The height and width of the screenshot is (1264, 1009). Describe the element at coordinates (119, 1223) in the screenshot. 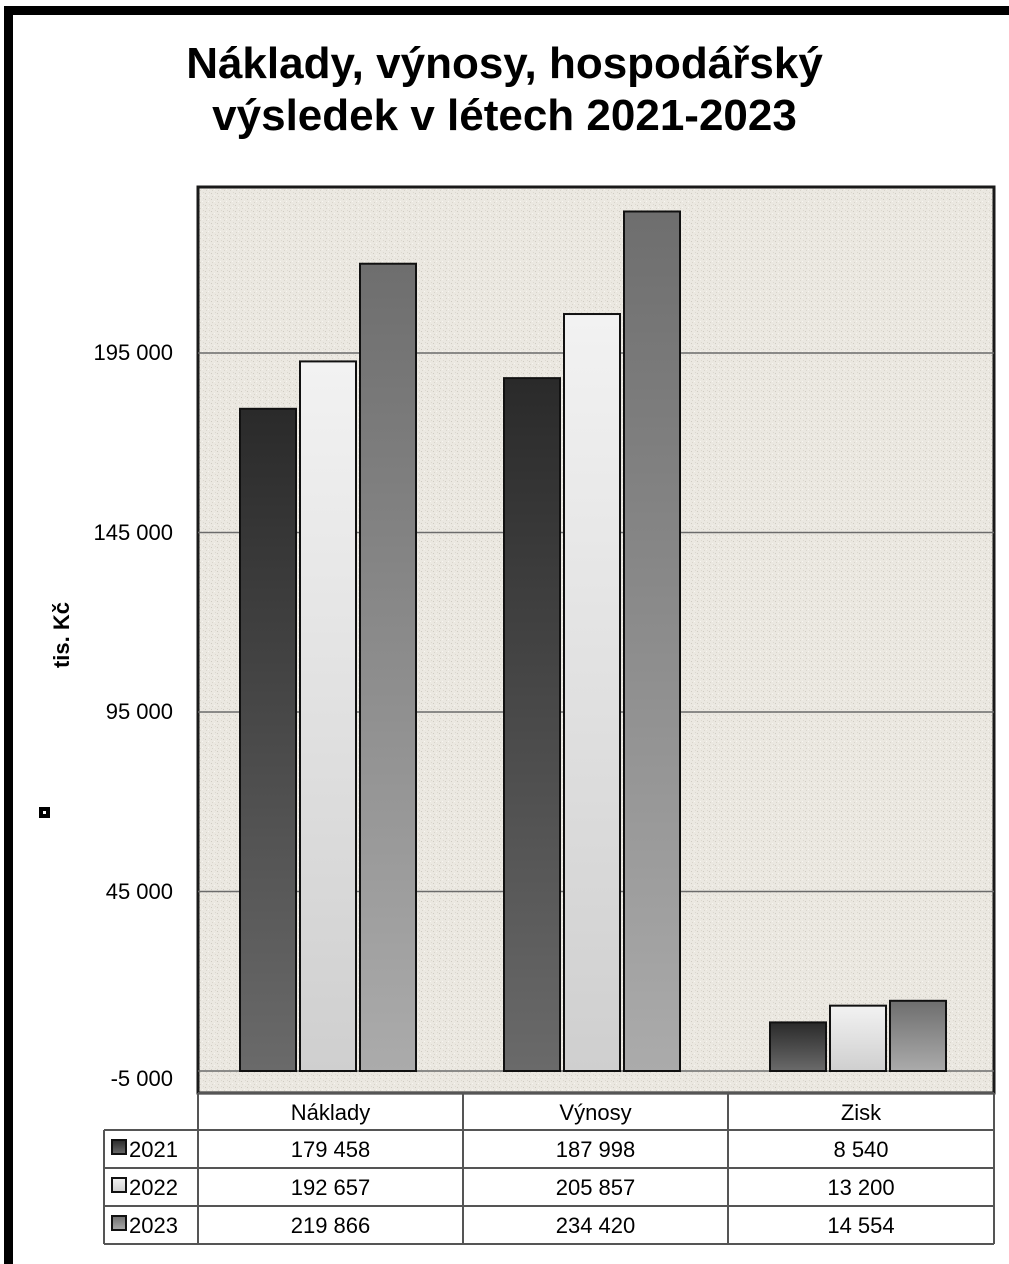

I see `legend-swatch-2023` at that location.